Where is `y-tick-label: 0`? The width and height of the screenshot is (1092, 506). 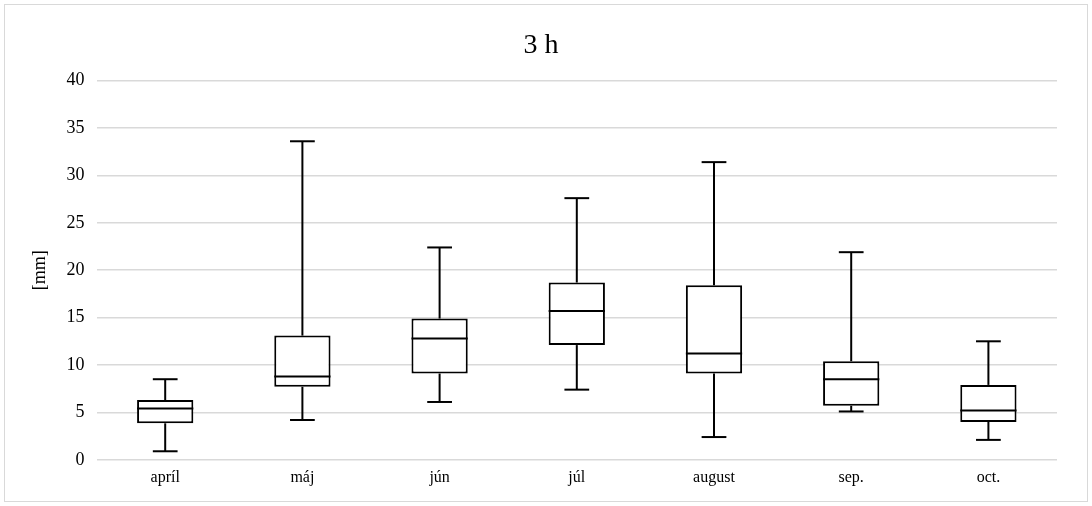 y-tick-label: 0 is located at coordinates (80, 458).